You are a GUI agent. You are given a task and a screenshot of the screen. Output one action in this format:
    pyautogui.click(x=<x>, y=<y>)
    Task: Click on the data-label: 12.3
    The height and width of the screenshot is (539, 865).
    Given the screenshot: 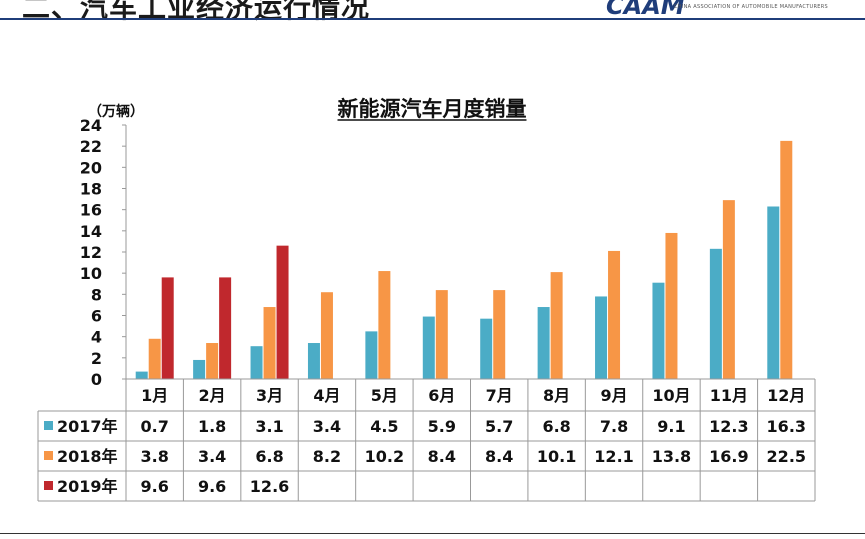 What is the action you would take?
    pyautogui.click(x=728, y=426)
    